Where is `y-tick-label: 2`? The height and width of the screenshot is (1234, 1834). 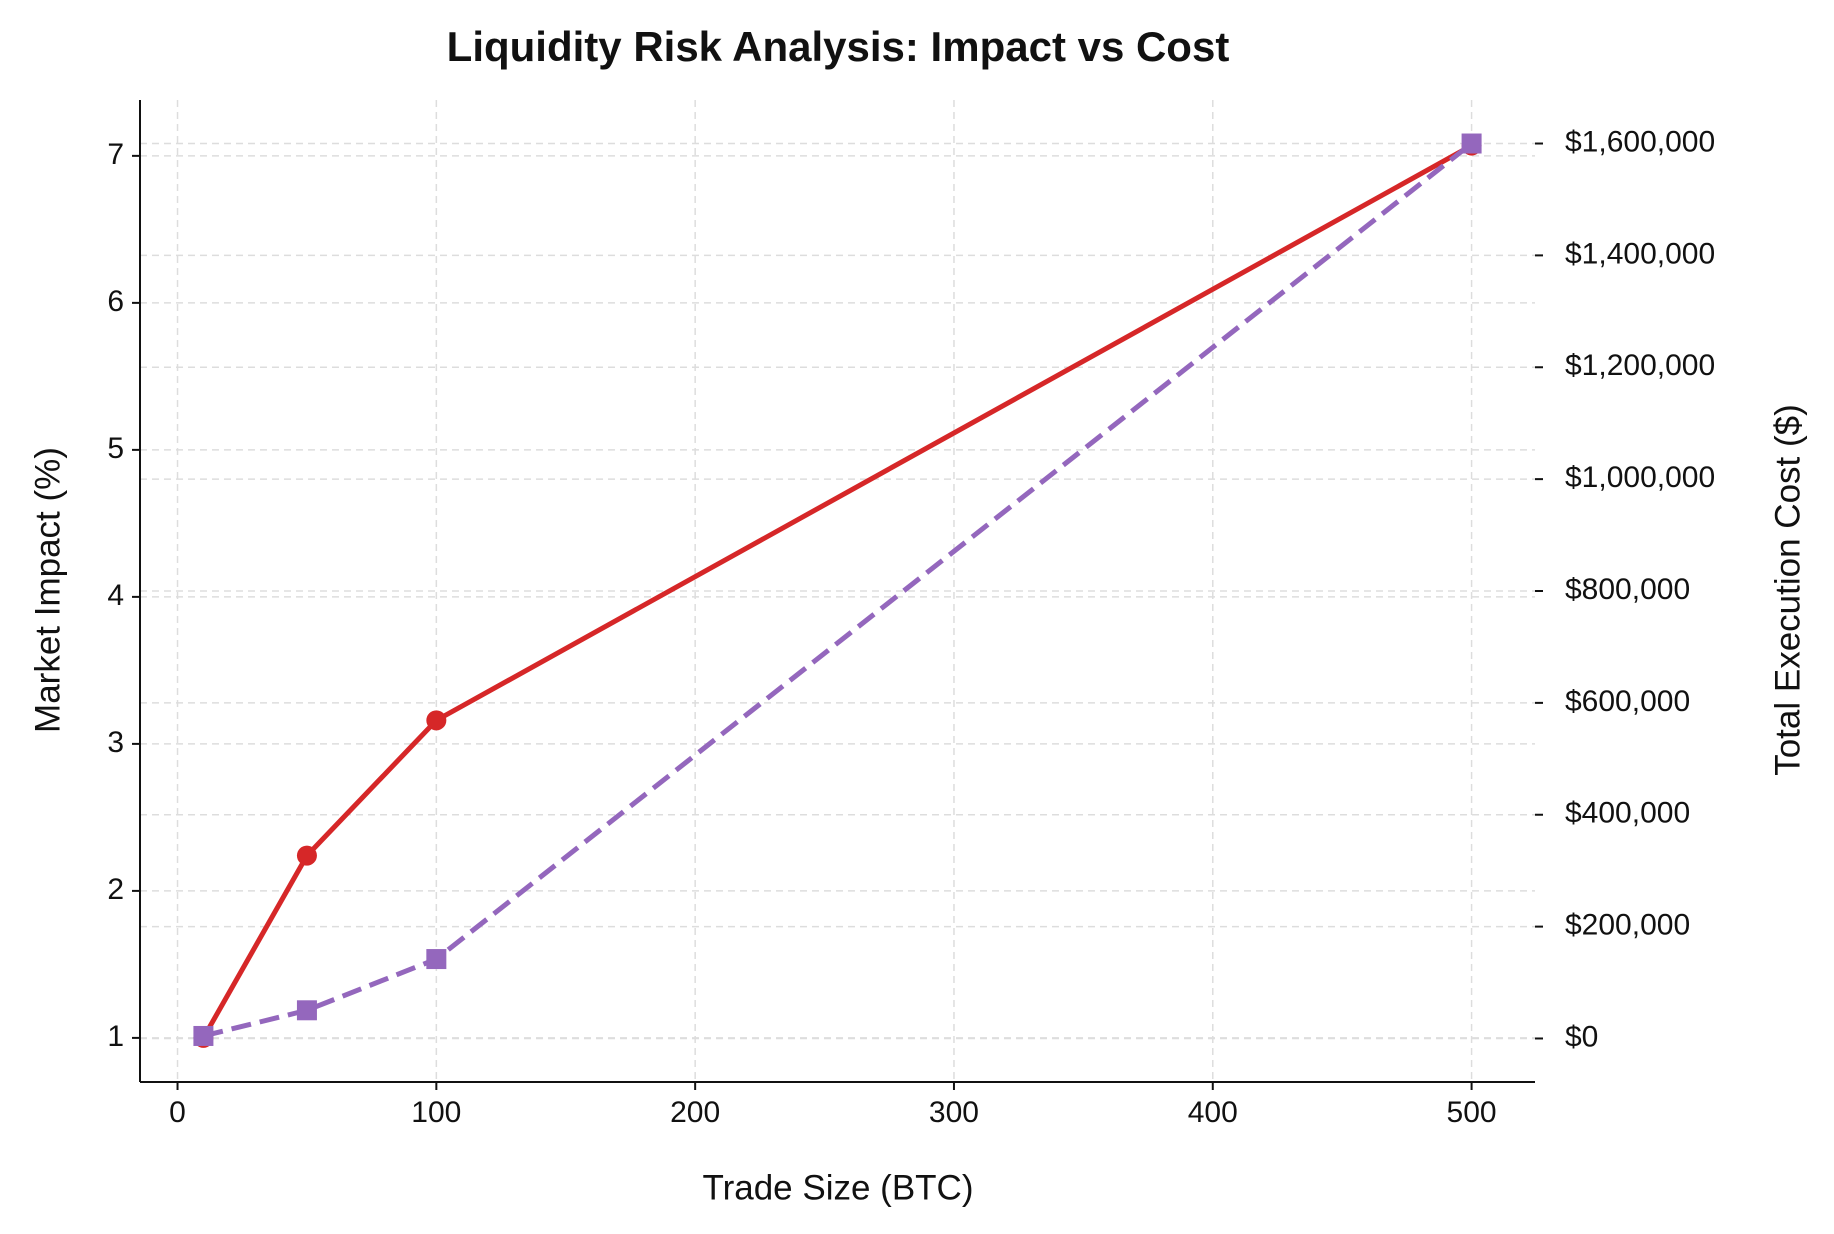 y-tick-label: 2 is located at coordinates (115, 889).